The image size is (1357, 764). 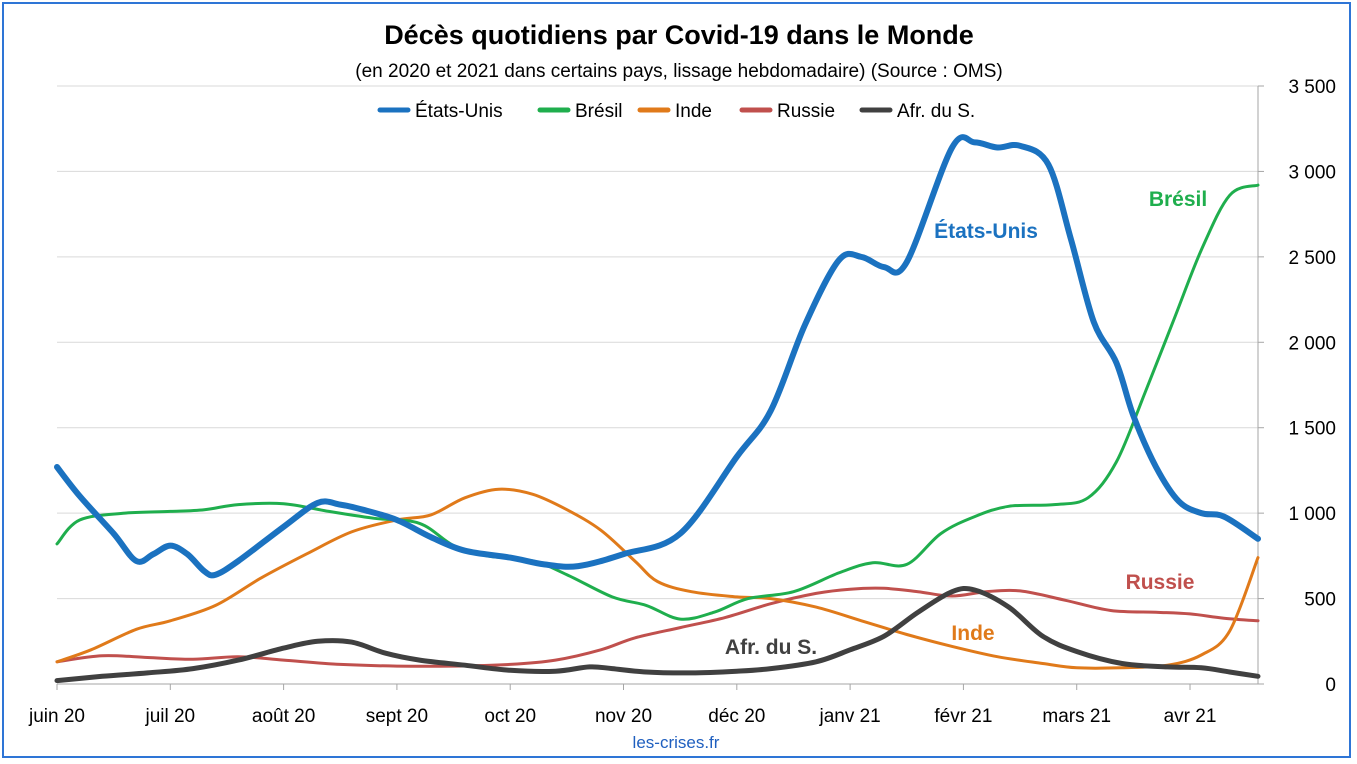 I want to click on legend-label: États-Unis, so click(x=459, y=111).